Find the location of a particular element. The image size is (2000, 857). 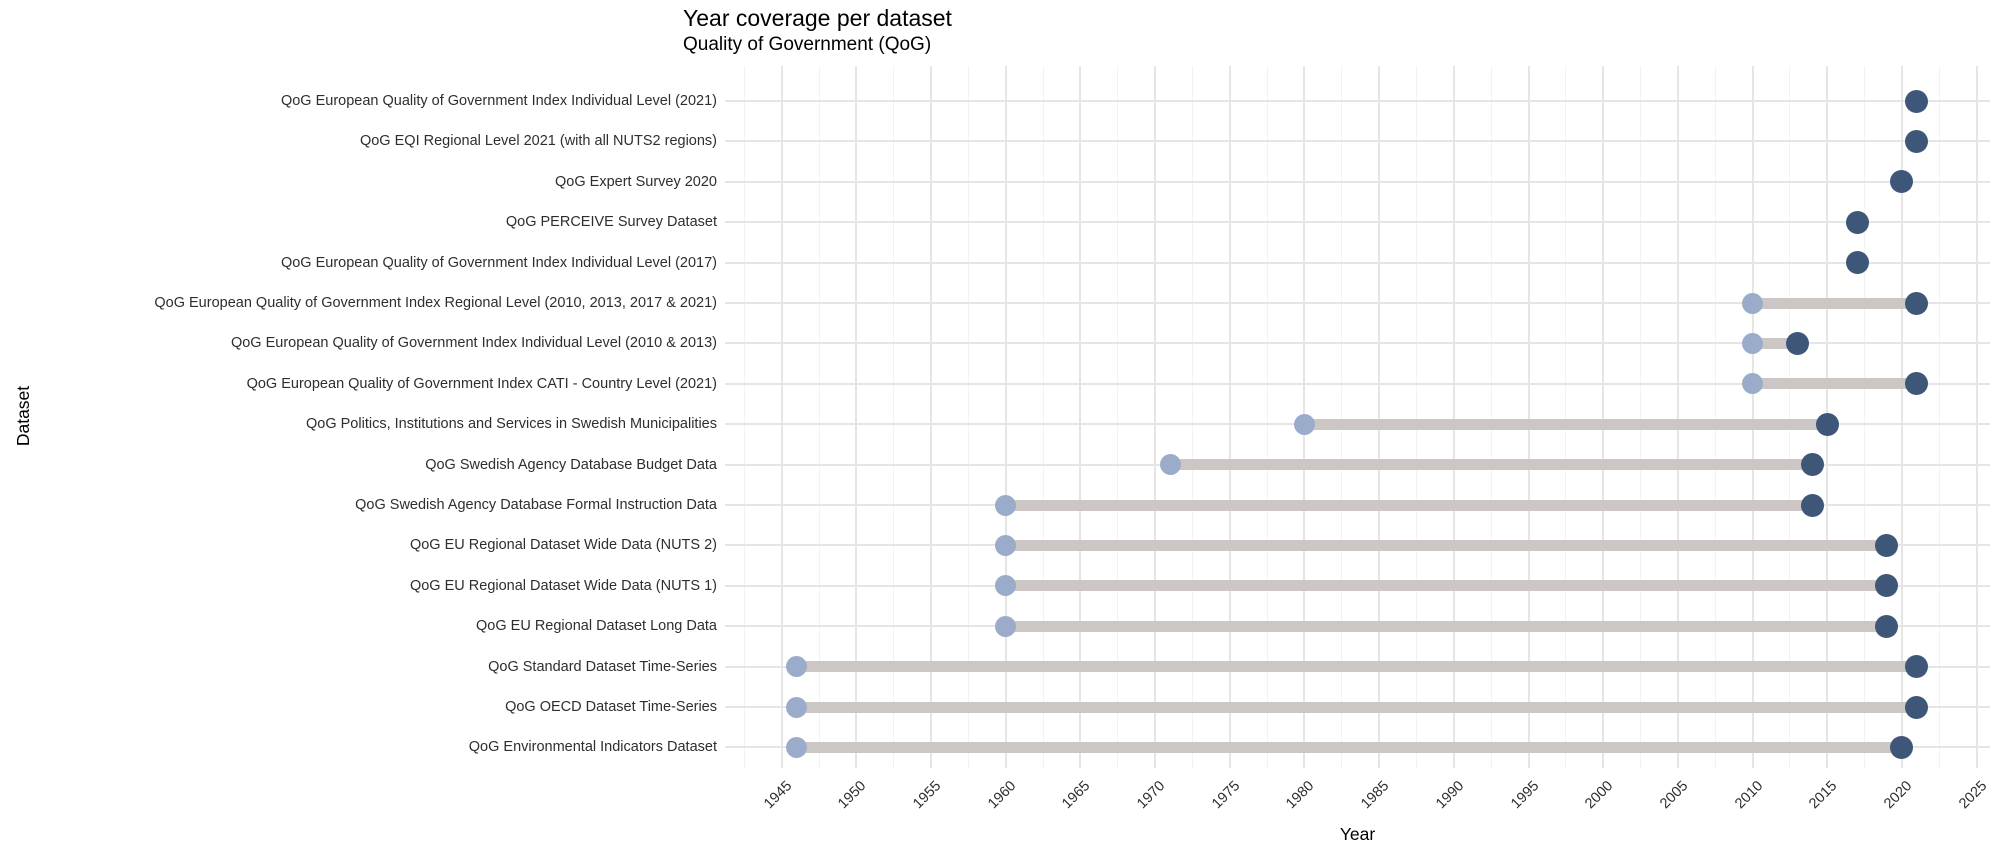

x-axis-title: Year is located at coordinates (1357, 834).